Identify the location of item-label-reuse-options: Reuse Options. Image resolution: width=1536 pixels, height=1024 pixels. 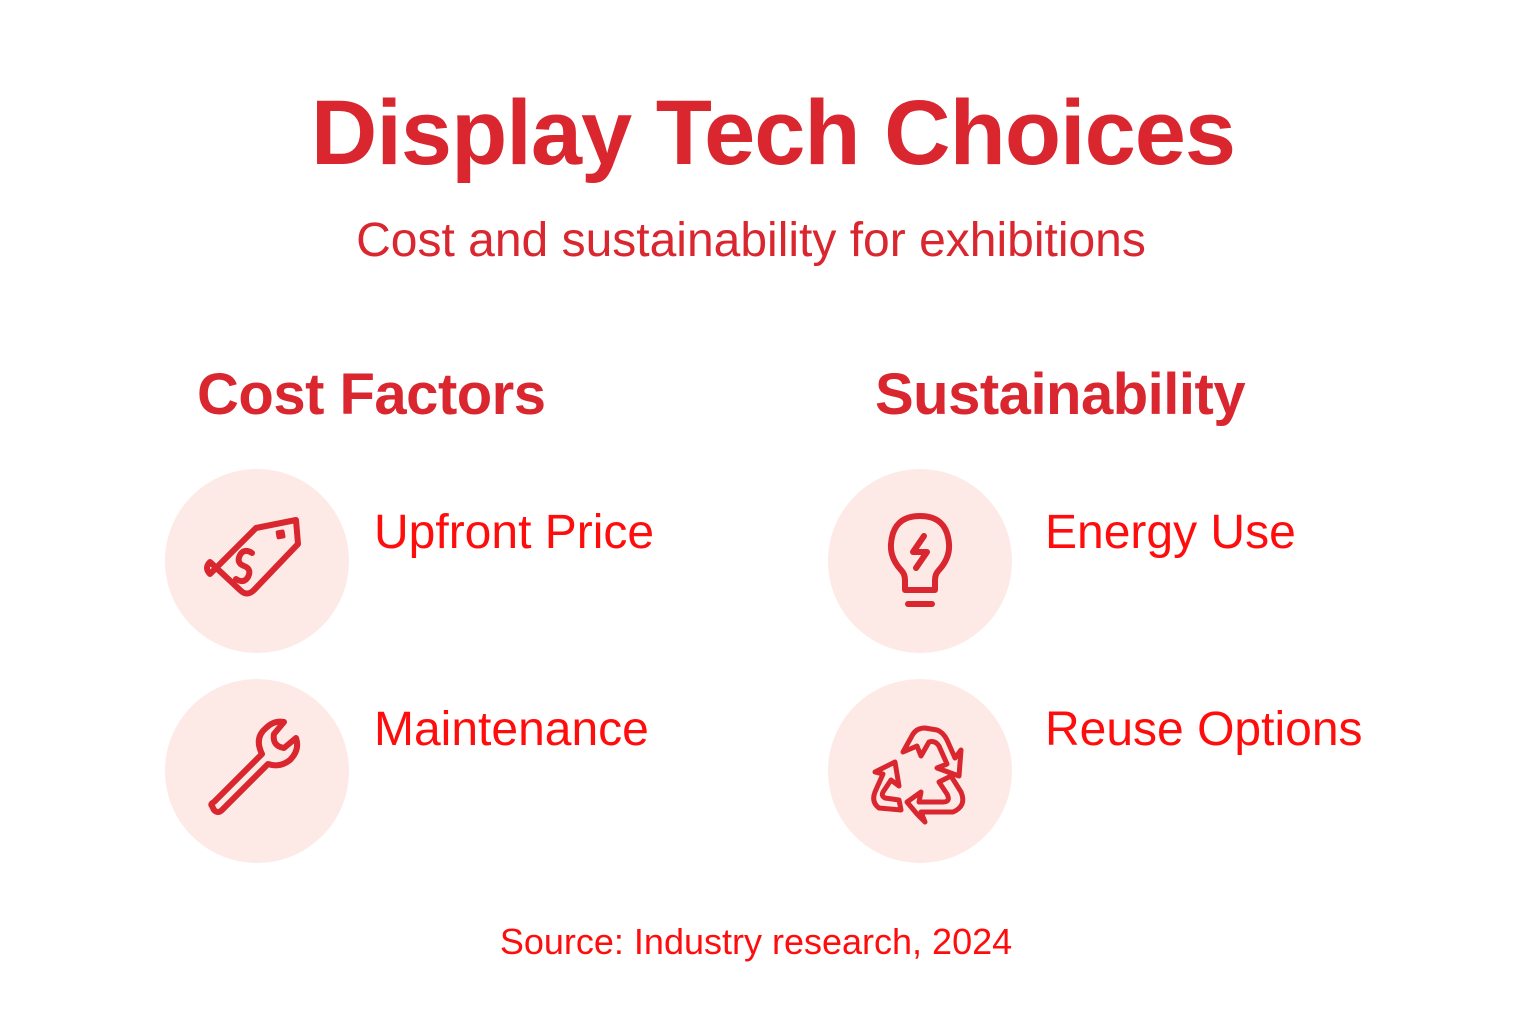
(1204, 729).